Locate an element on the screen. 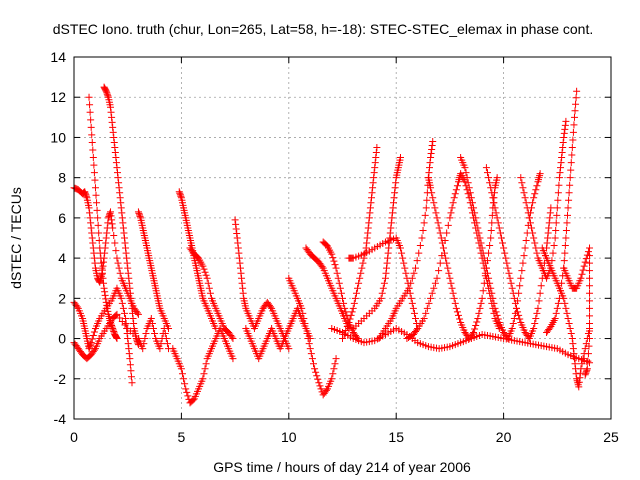  y-tick-label: 4 is located at coordinates (62, 258).